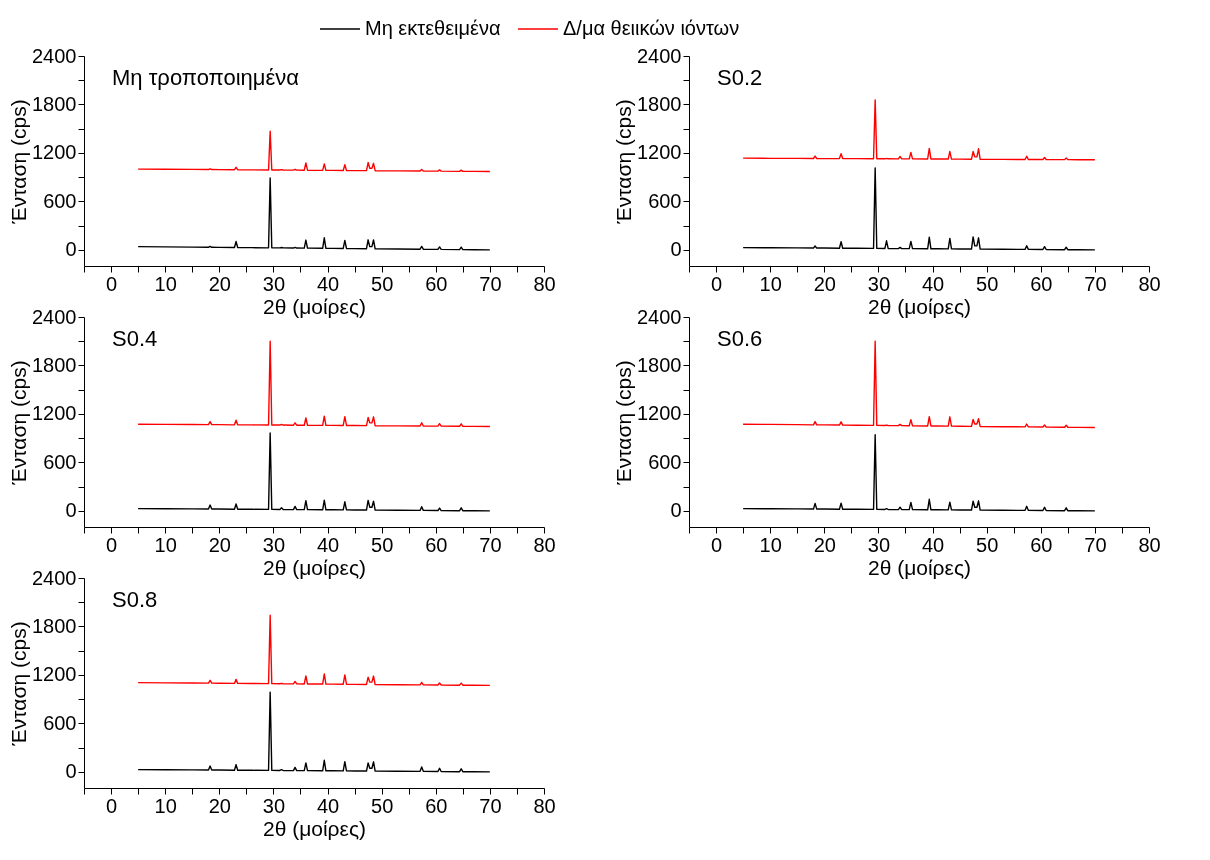 The width and height of the screenshot is (1210, 860). I want to click on annotation: S0.8, so click(135, 599).